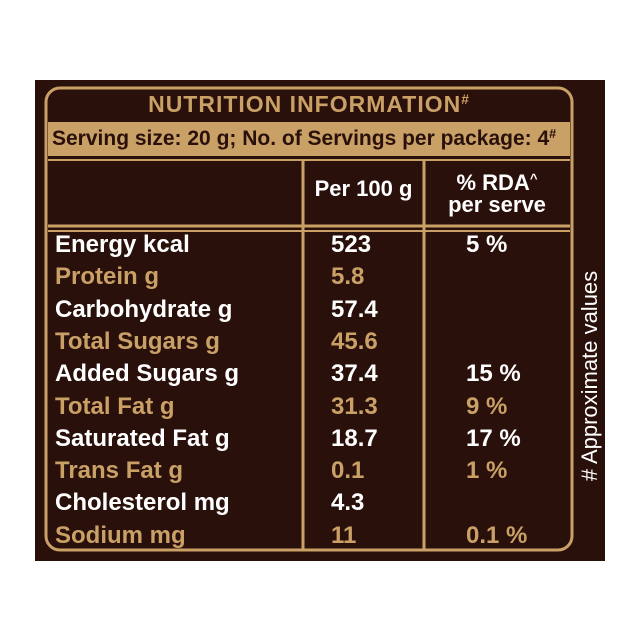 The image size is (640, 640). Describe the element at coordinates (354, 438) in the screenshot. I see `per-100g-value: 18.7` at that location.